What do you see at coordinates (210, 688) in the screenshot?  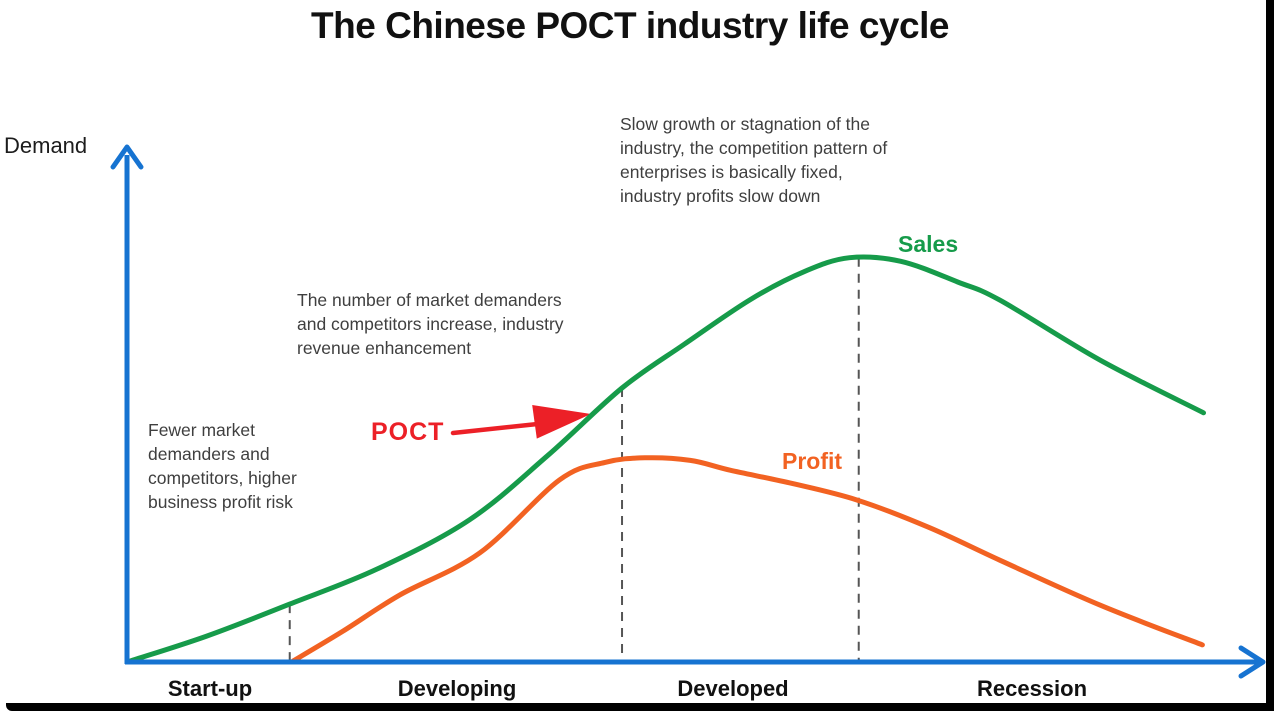 I see `x-axis-label-startup: Start-up` at bounding box center [210, 688].